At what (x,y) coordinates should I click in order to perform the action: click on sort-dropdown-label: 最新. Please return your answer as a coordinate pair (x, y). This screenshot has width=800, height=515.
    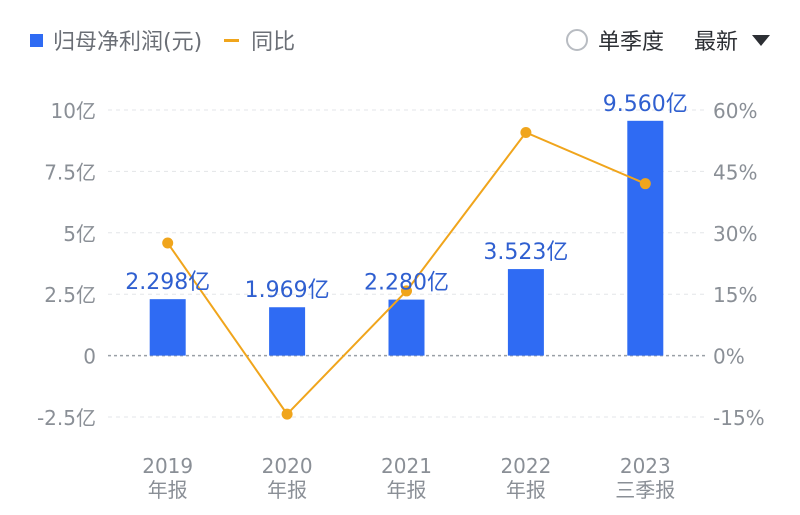
    Looking at the image, I should click on (715, 42).